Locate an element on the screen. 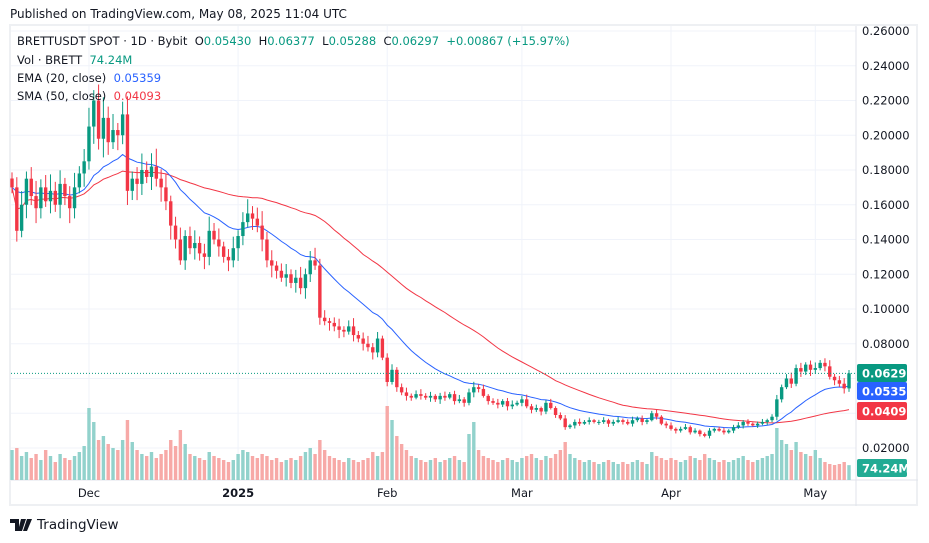  ema-label: EMA (20, close) is located at coordinates (62, 78).